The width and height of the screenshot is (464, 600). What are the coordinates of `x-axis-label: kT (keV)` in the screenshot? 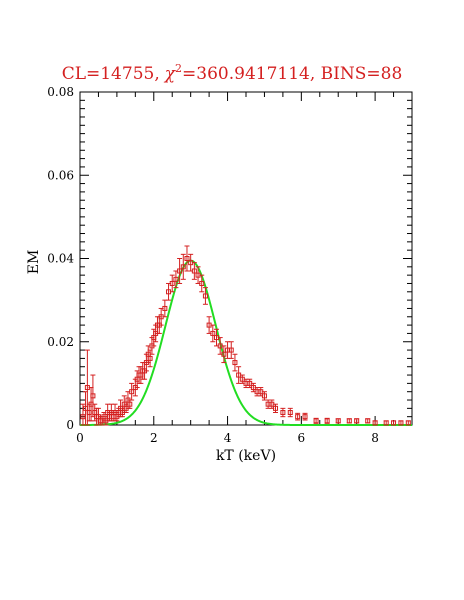 It's located at (246, 456).